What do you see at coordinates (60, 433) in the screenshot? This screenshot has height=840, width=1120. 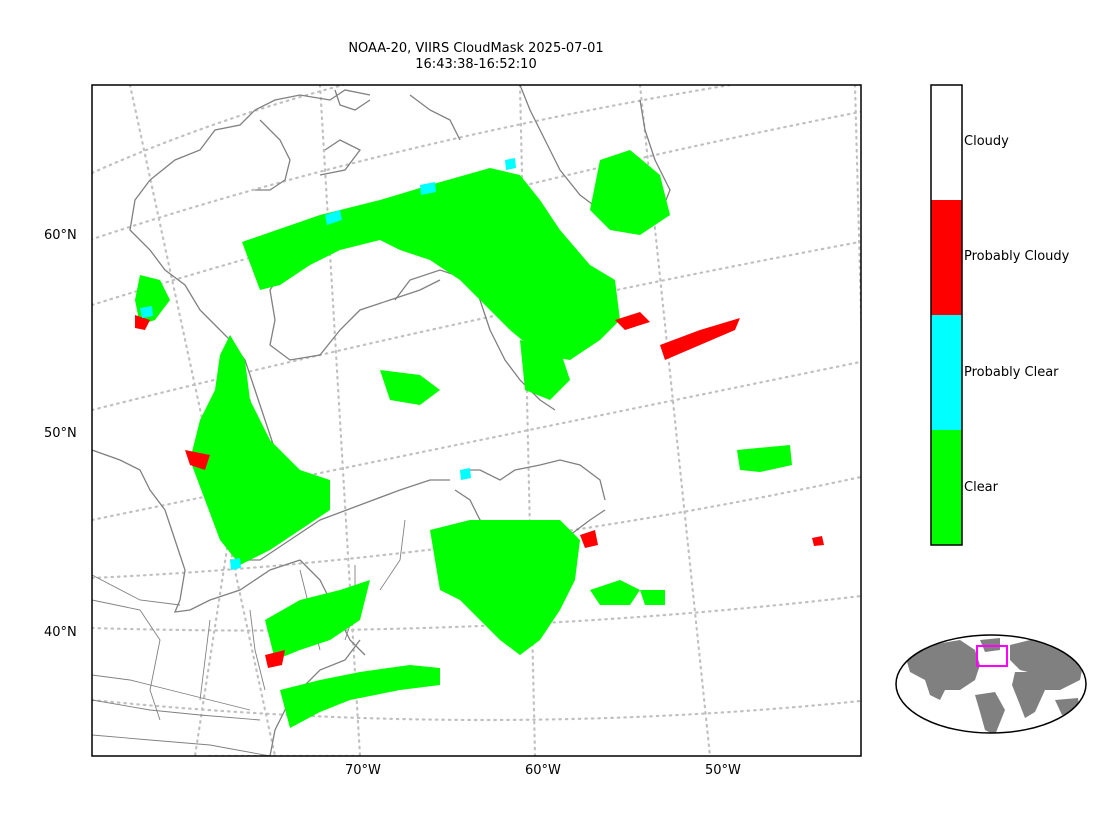 I see `latitude-label-50n: 50°N` at bounding box center [60, 433].